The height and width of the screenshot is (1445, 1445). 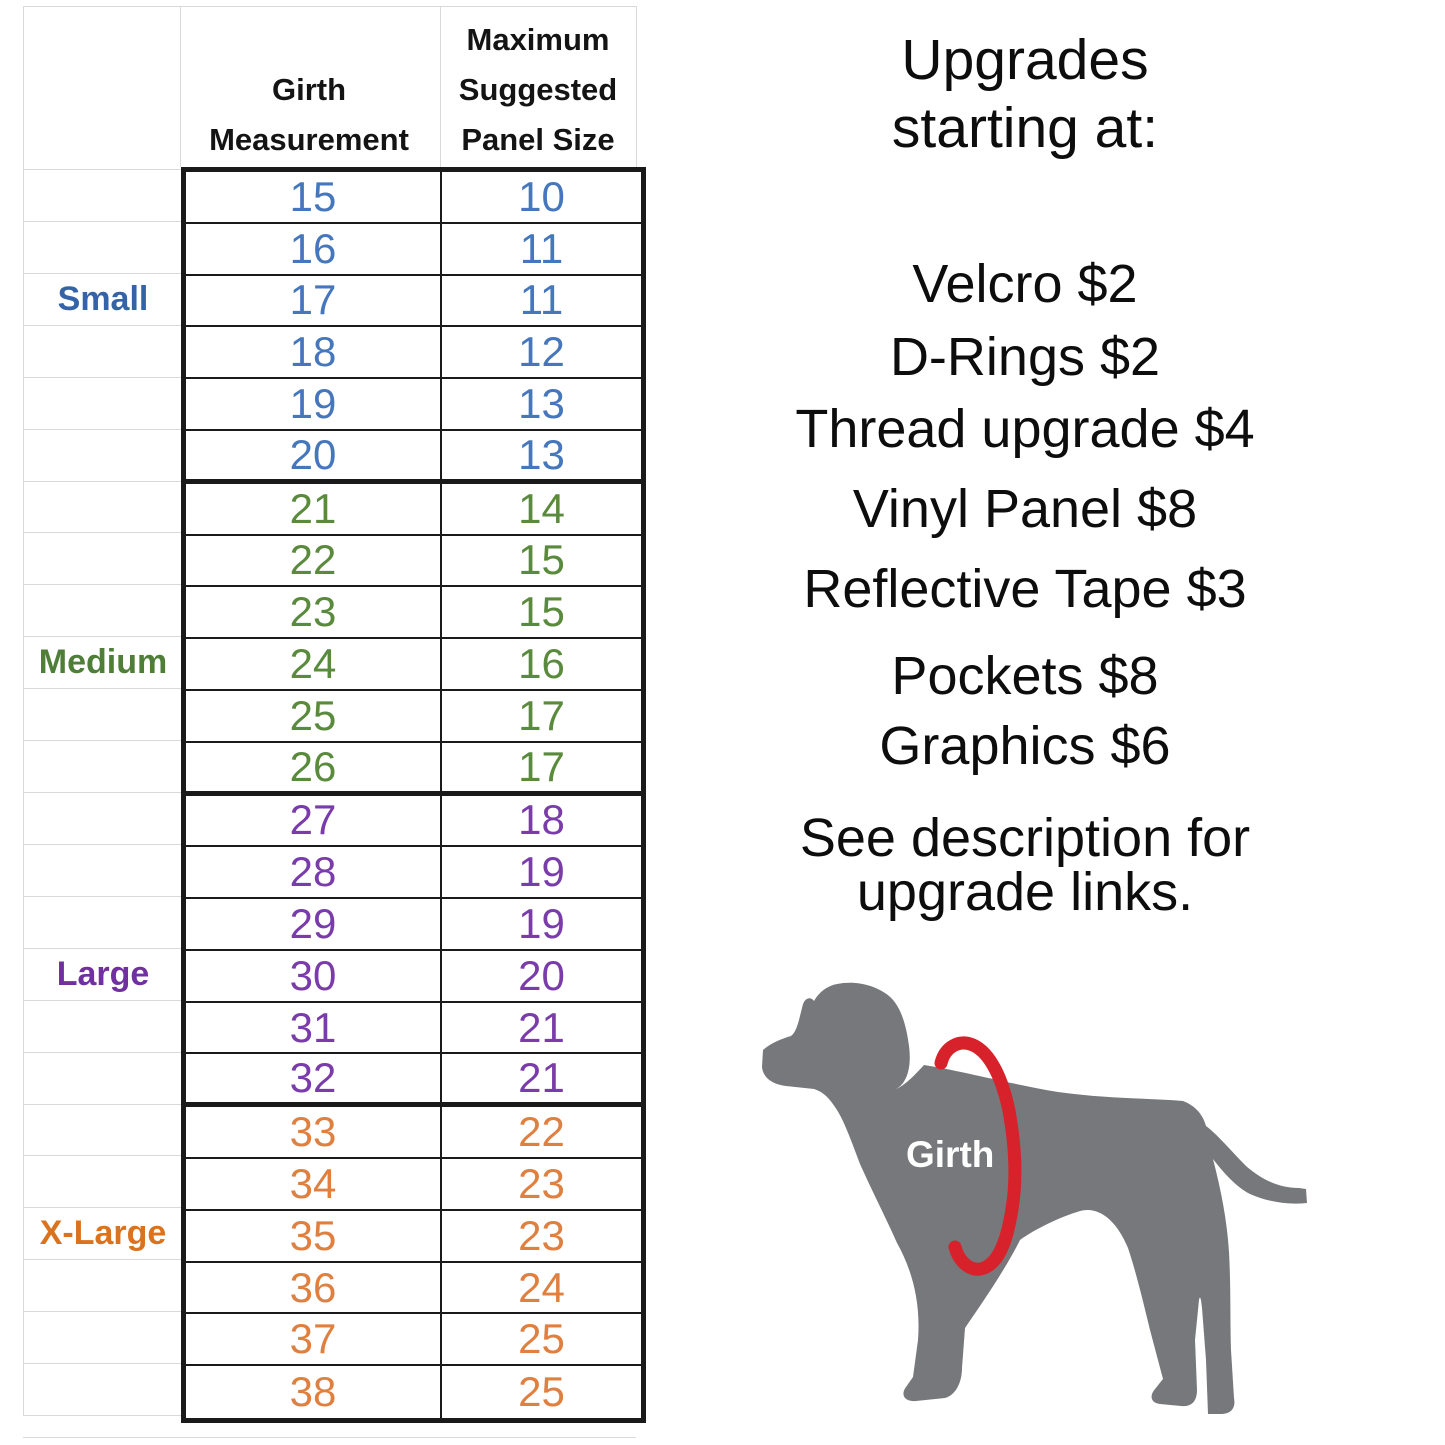 What do you see at coordinates (541, 353) in the screenshot?
I see `panel-size-value-cell: 12` at bounding box center [541, 353].